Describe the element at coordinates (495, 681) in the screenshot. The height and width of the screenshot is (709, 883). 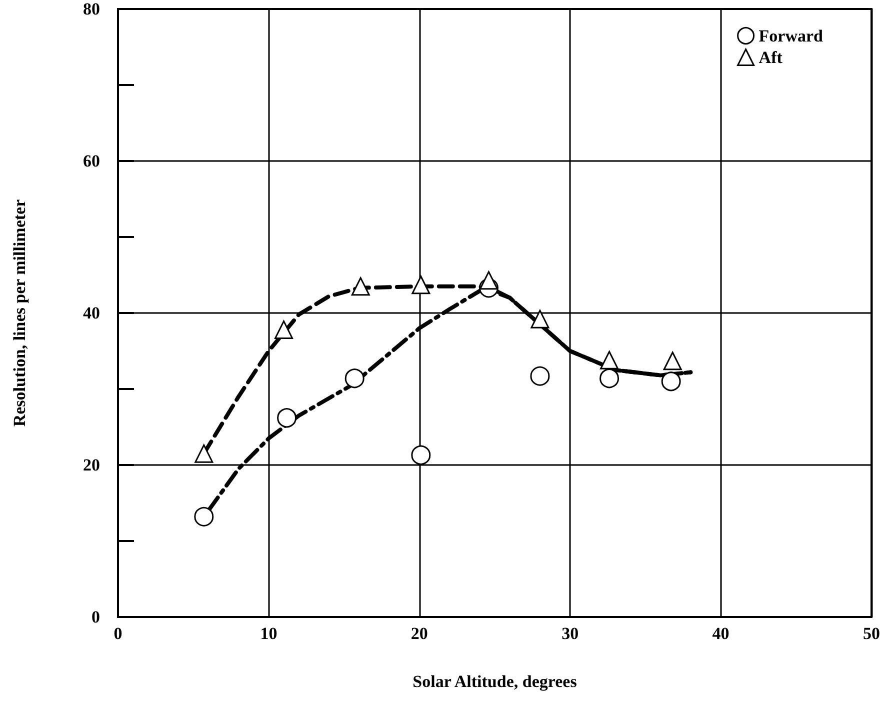
I see `x-axis-title: Solar Altitude, degrees` at that location.